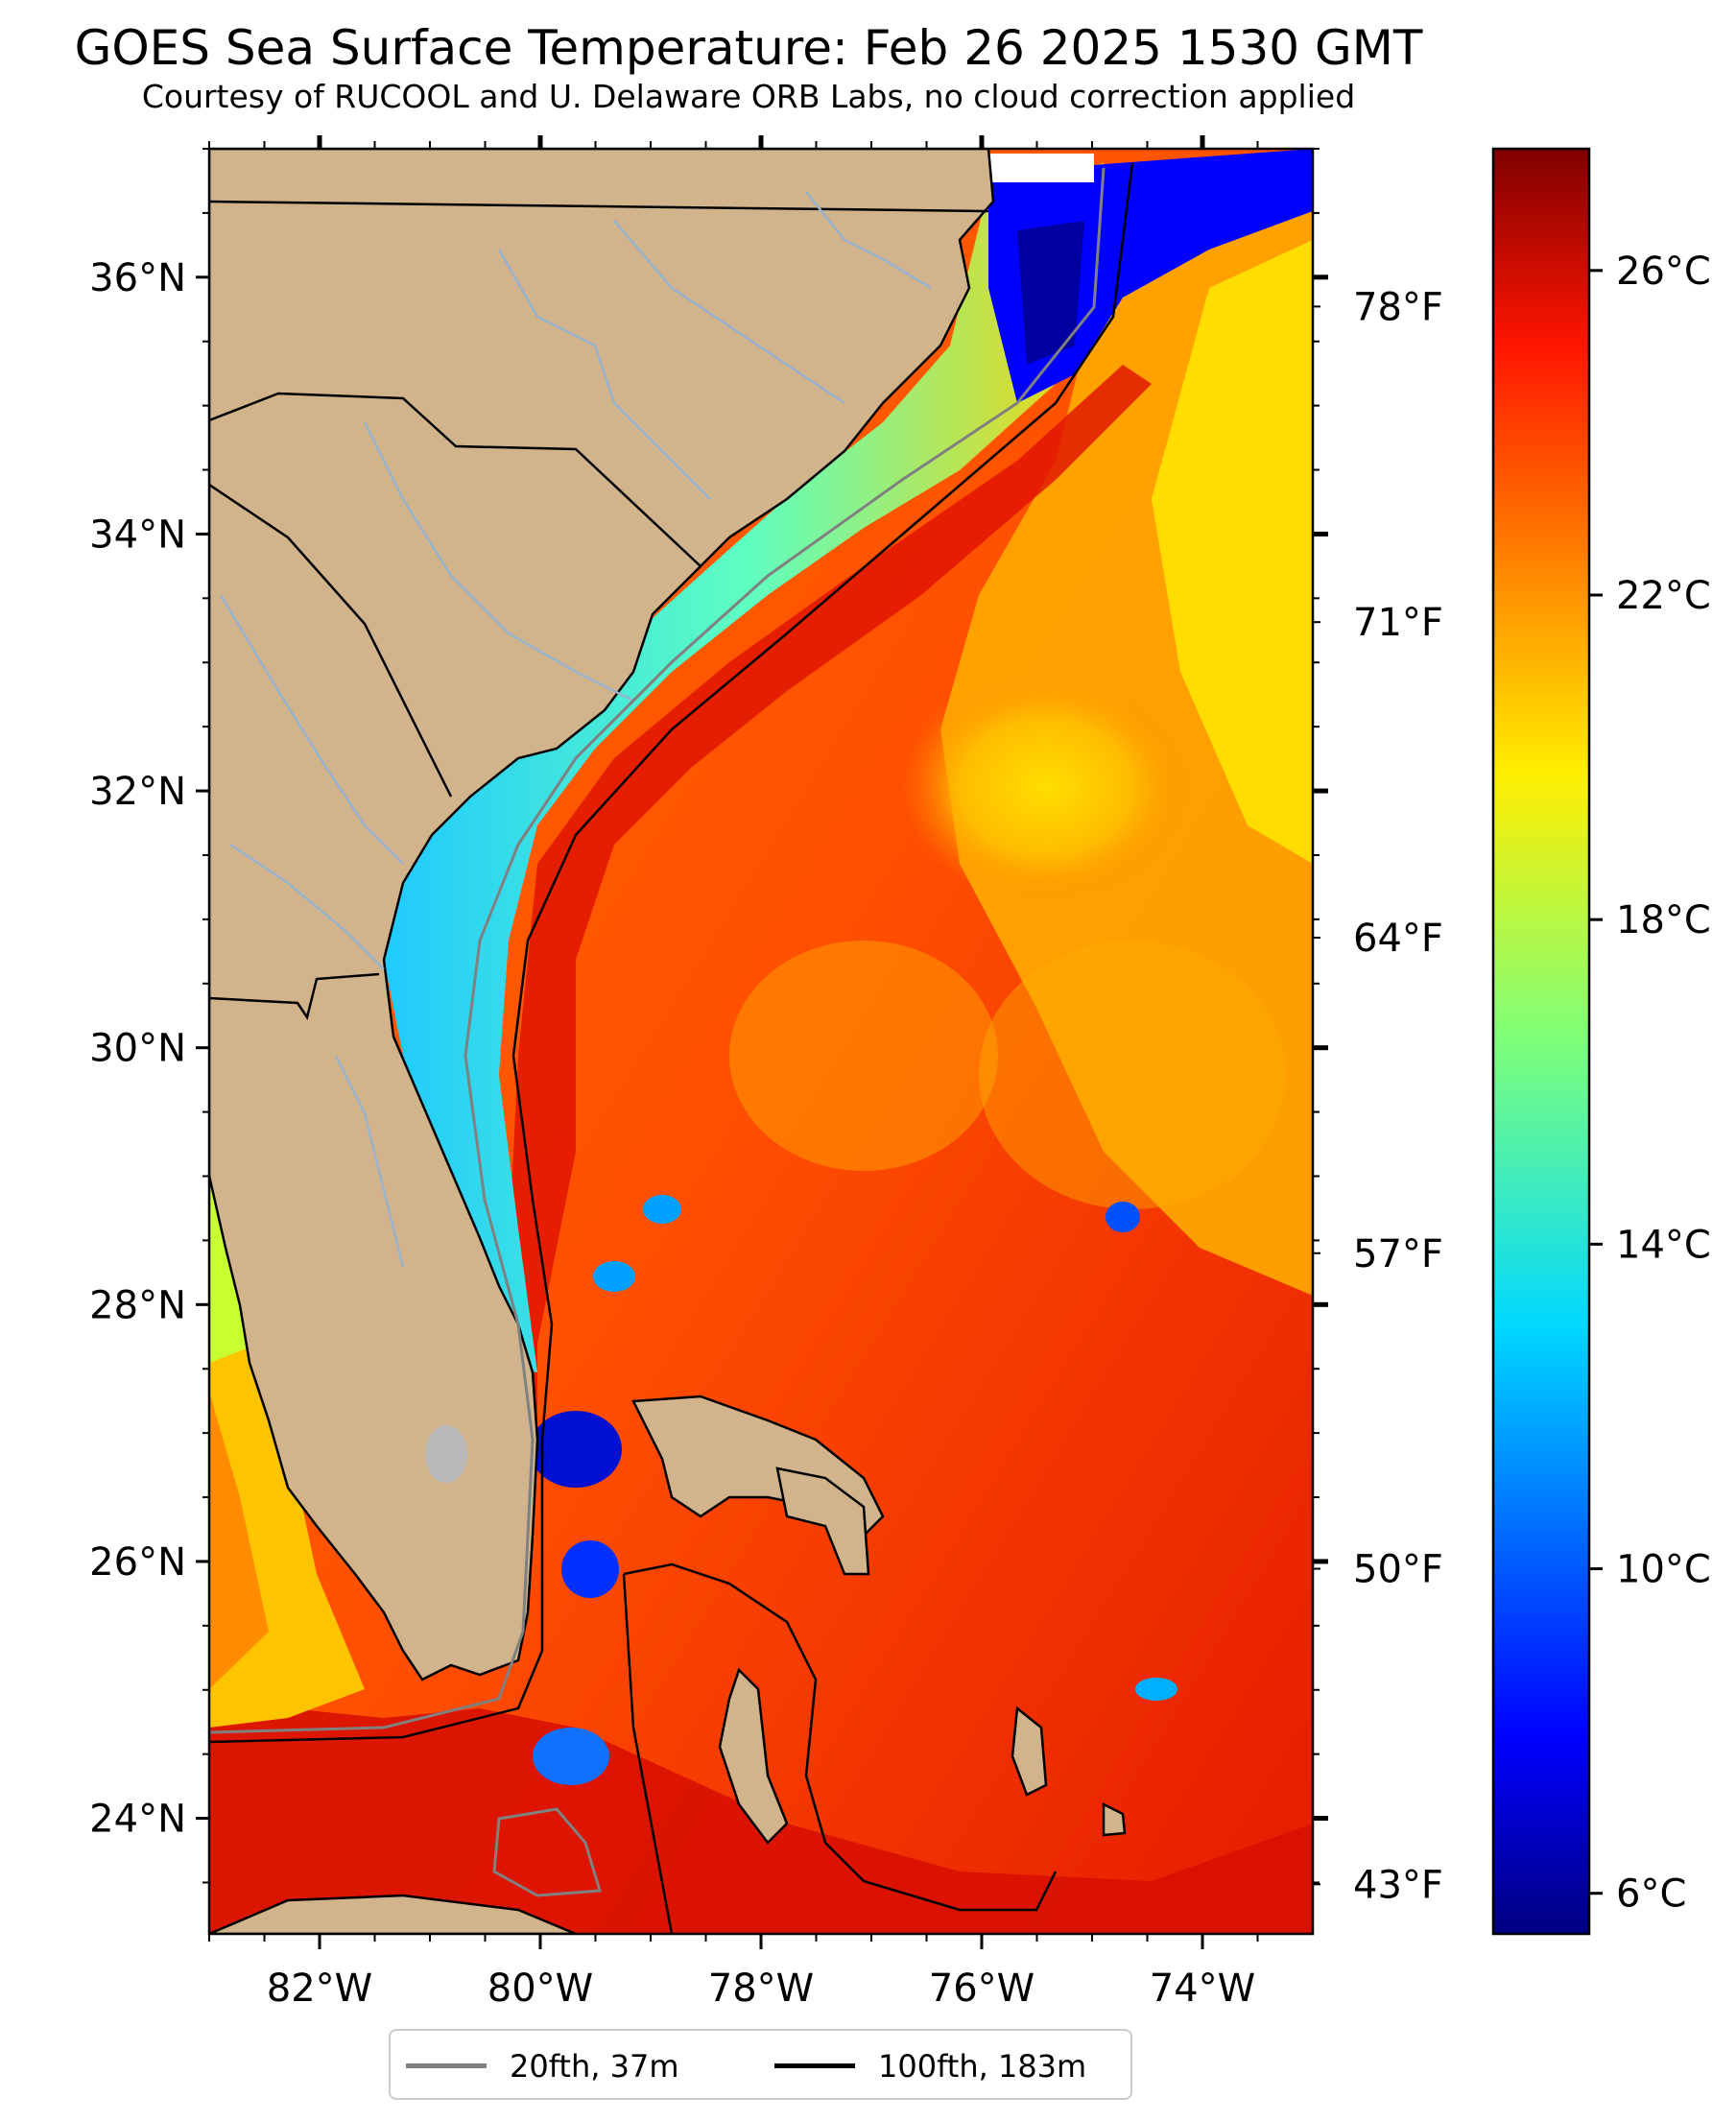 The width and height of the screenshot is (1736, 2122). Describe the element at coordinates (446, 2065) in the screenshot. I see `legend-swatch-gray` at that location.